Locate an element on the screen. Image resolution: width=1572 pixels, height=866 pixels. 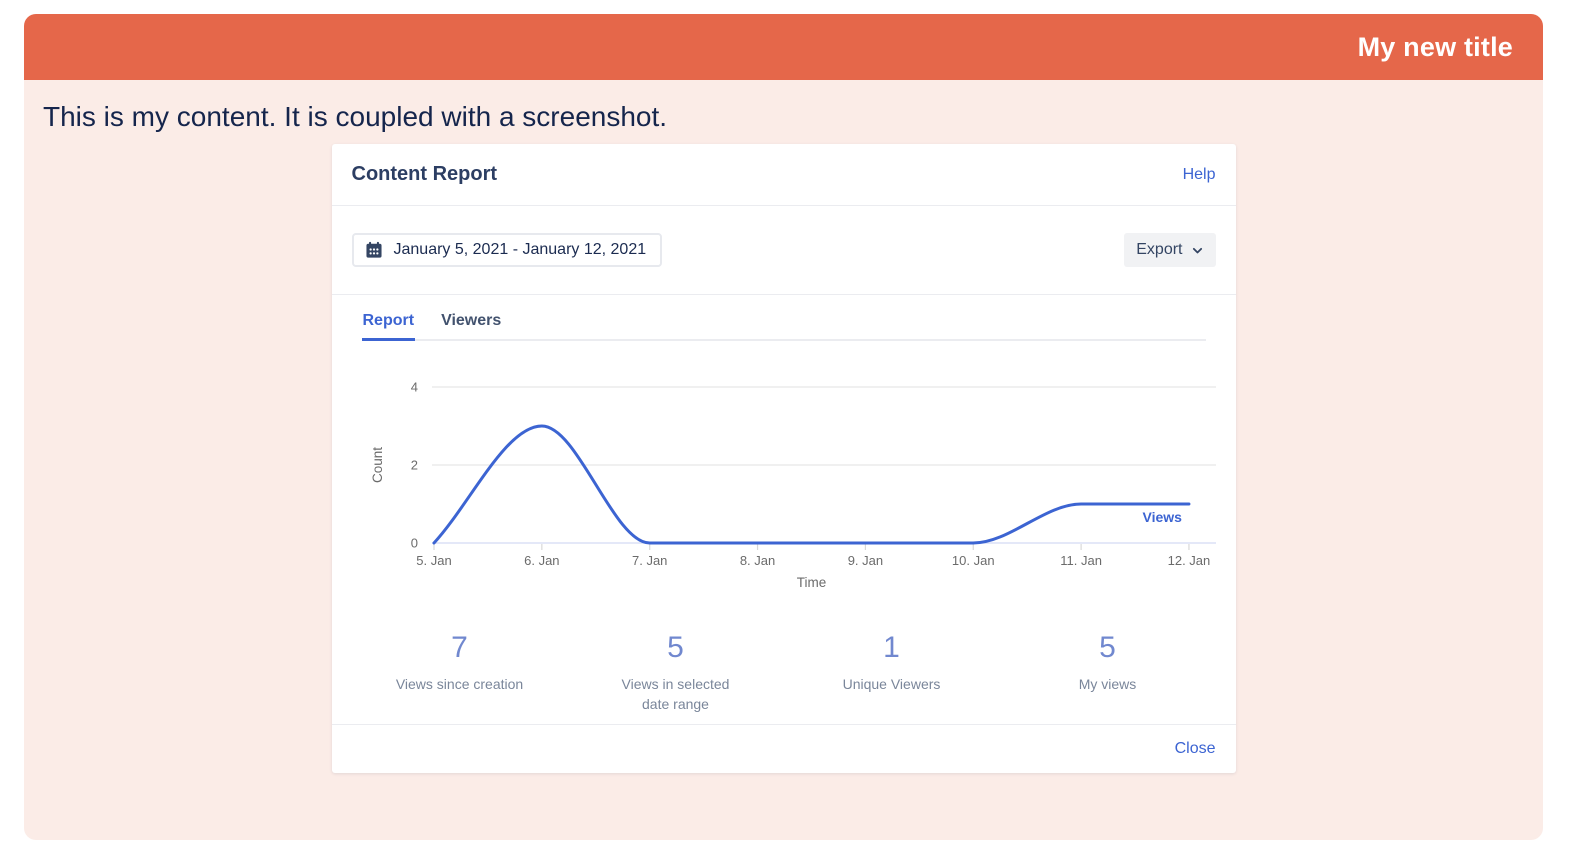
tab-viewers: Viewers is located at coordinates (471, 320).